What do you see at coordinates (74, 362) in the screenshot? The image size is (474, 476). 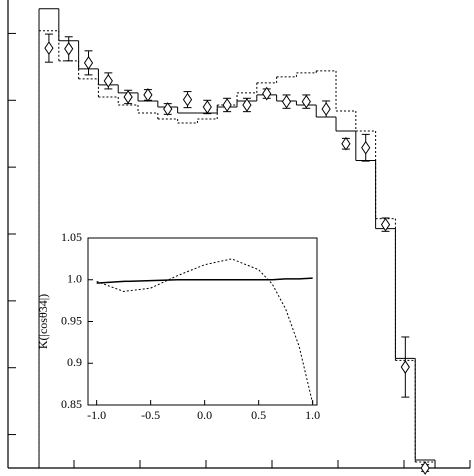 I see `y-tick-label: 0.9` at bounding box center [74, 362].